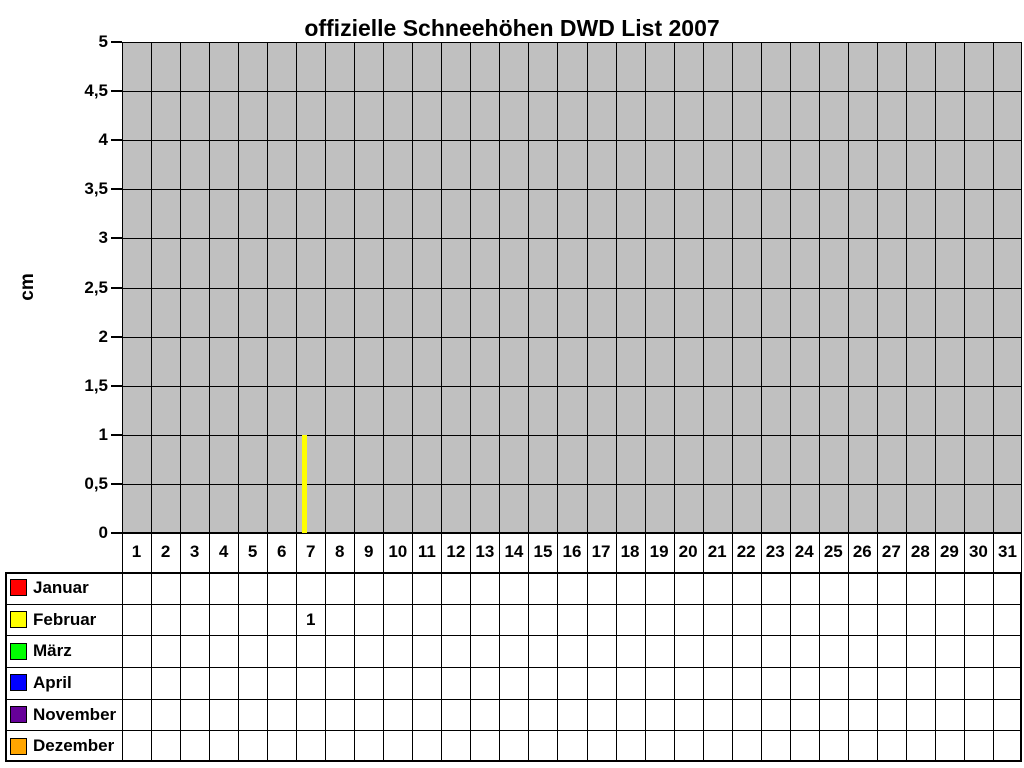 The image size is (1024, 768). I want to click on x-day-label: 17, so click(601, 551).